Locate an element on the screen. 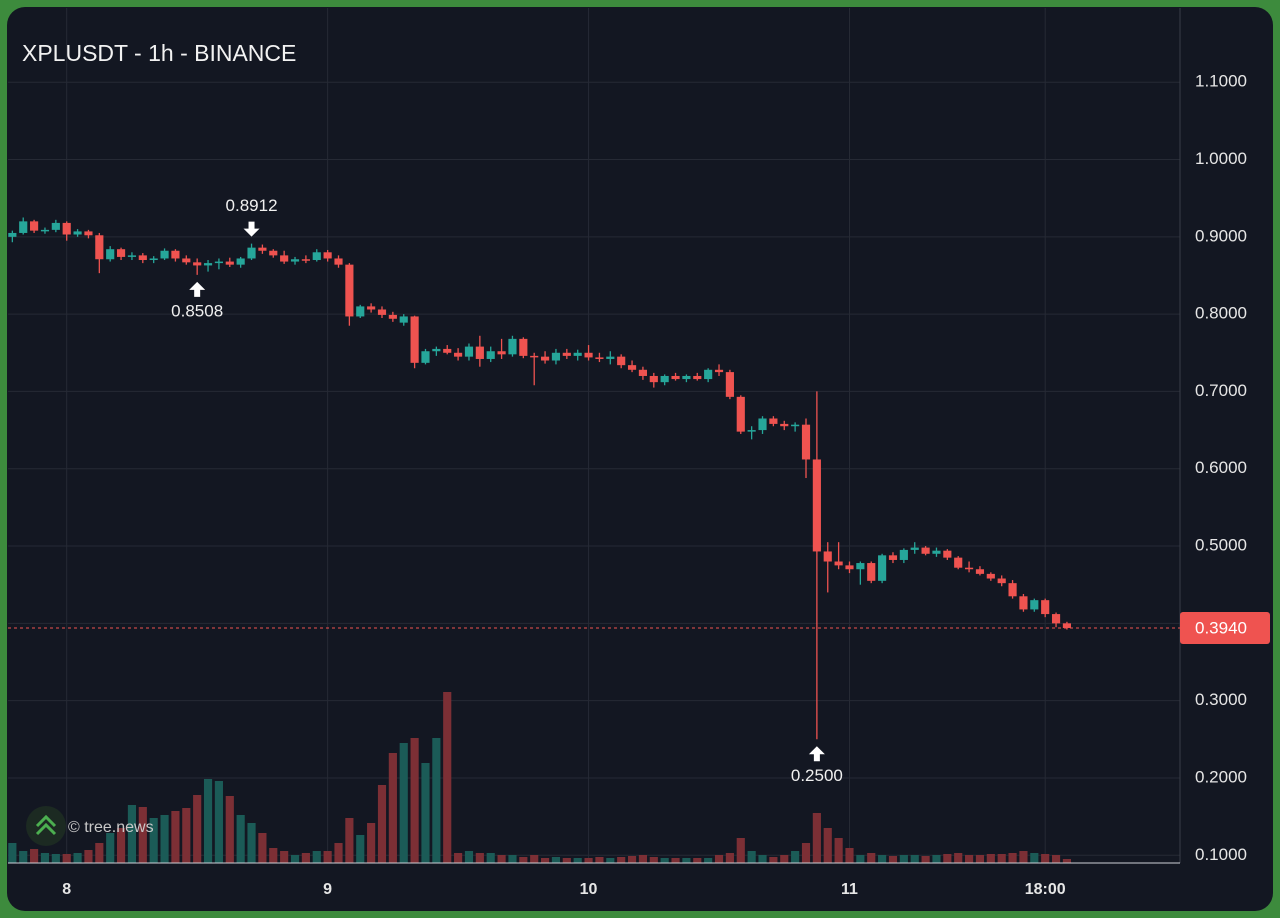  x-tick-label: 10 is located at coordinates (589, 889).